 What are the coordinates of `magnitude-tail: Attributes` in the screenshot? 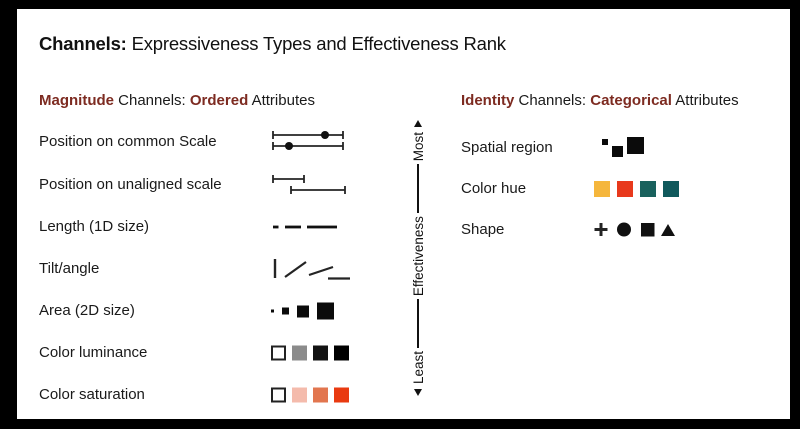 It's located at (281, 100).